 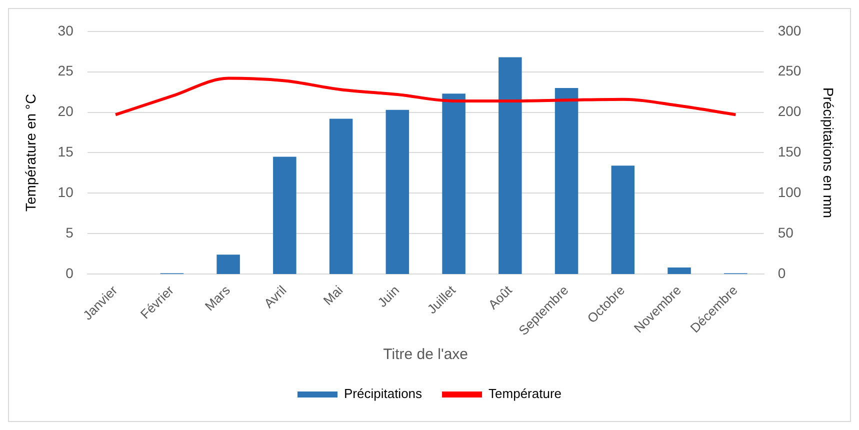 What do you see at coordinates (790, 70) in the screenshot?
I see `y2-tick-label: 250` at bounding box center [790, 70].